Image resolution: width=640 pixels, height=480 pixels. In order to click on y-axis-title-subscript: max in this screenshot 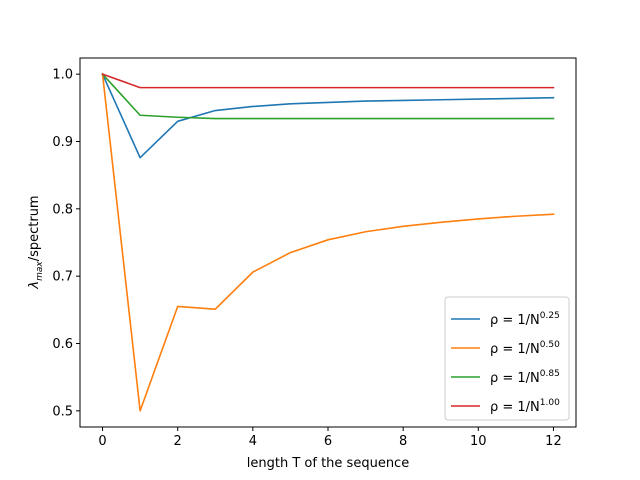, I will do `click(40, 271)`.